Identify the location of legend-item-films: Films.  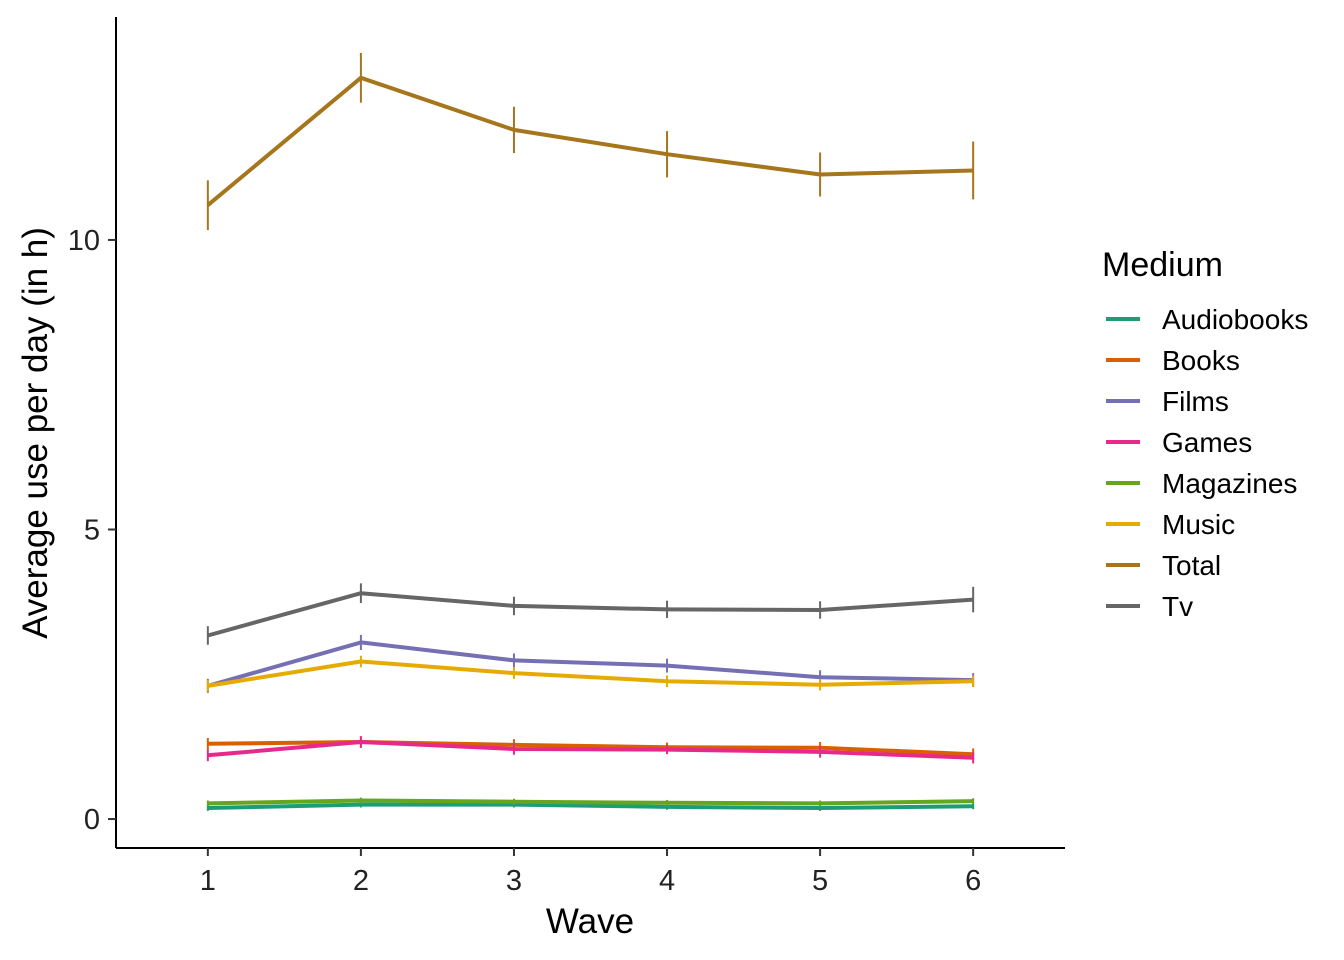
(1167, 401).